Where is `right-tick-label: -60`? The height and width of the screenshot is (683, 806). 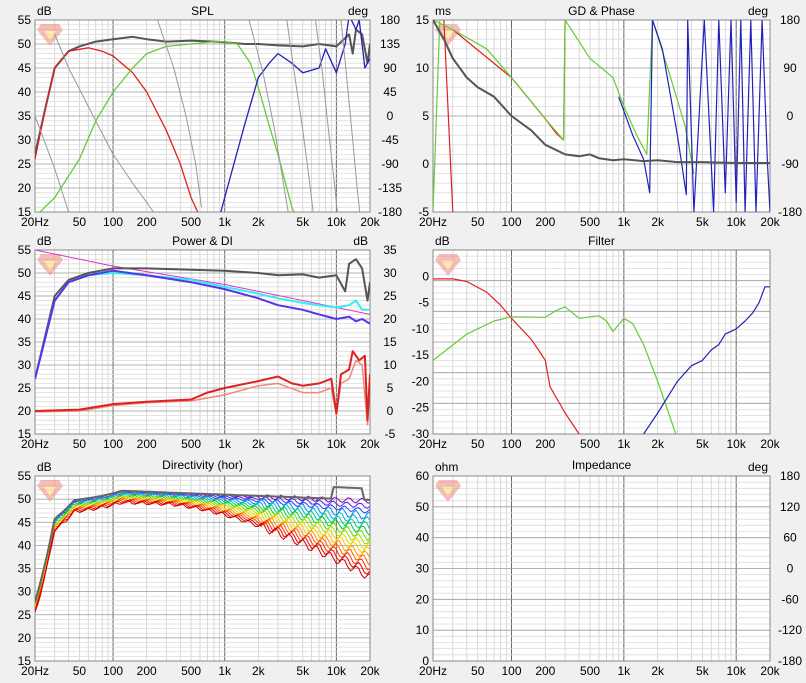 right-tick-label: -60 is located at coordinates (790, 599).